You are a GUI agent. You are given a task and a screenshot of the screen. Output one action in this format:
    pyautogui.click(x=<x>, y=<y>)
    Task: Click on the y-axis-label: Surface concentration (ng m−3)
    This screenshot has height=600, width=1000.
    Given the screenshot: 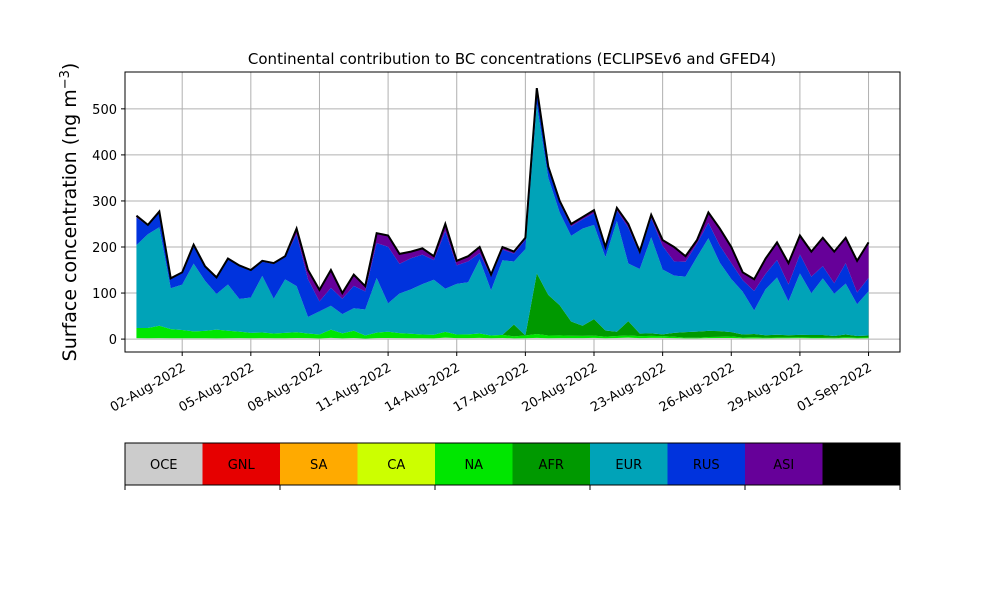 What is the action you would take?
    pyautogui.click(x=69, y=212)
    